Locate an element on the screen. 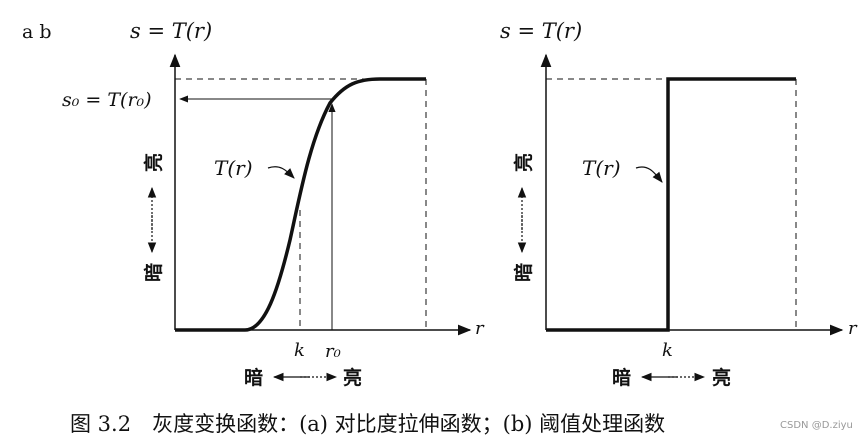  right-light-label: 亮 is located at coordinates (523, 162).